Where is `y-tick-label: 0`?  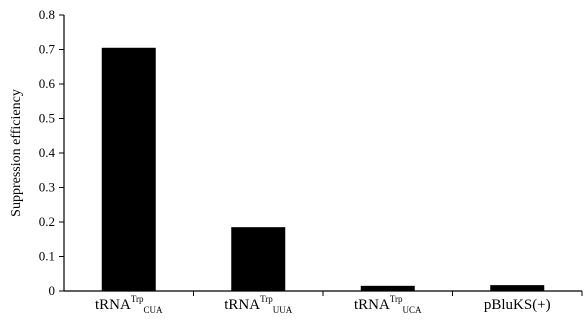 y-tick-label: 0 is located at coordinates (52, 290).